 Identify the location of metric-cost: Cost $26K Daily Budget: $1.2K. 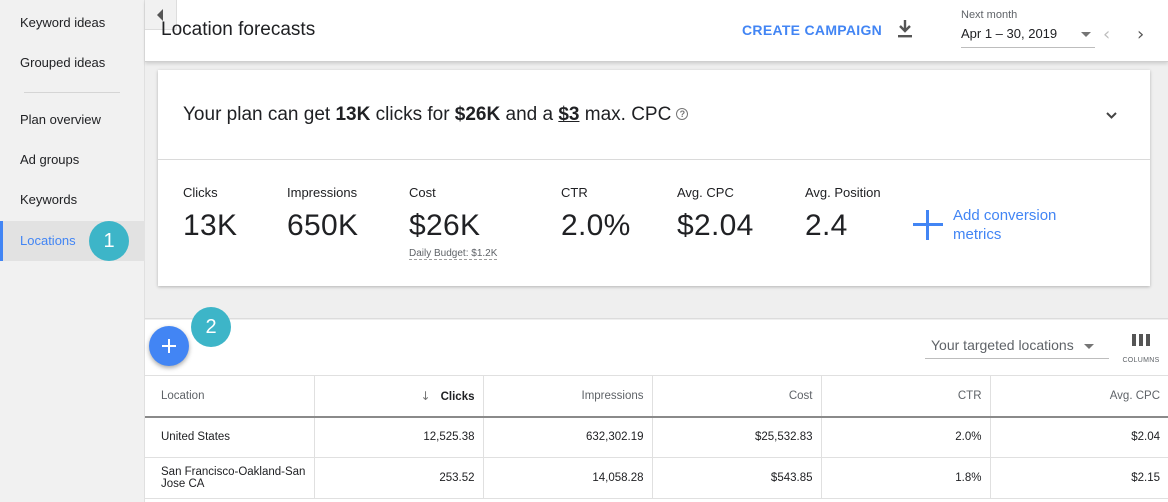
(453, 222).